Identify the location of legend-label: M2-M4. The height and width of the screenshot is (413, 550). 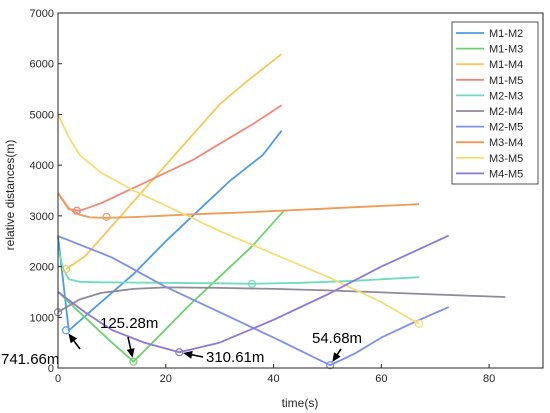
(506, 112).